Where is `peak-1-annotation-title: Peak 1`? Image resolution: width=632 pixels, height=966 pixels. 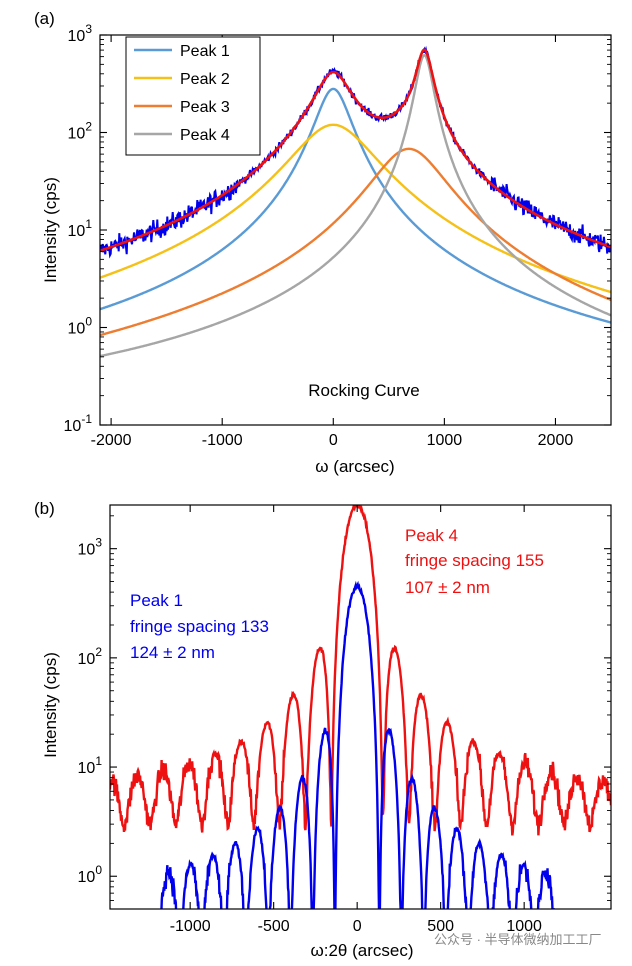 peak-1-annotation-title: Peak 1 is located at coordinates (156, 600).